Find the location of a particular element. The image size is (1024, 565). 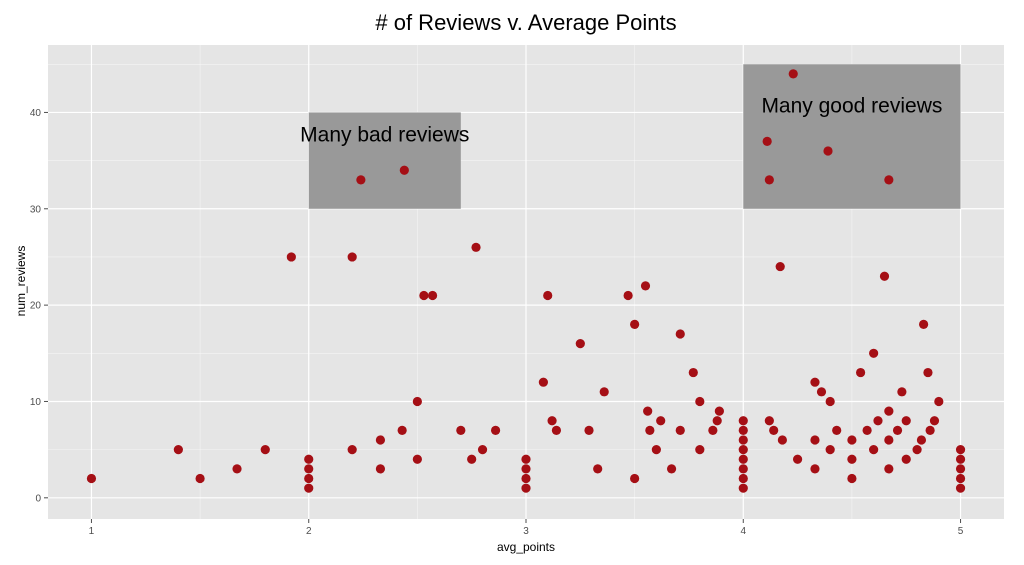

chart-title: # of Reviews v. Average Points is located at coordinates (525, 22).